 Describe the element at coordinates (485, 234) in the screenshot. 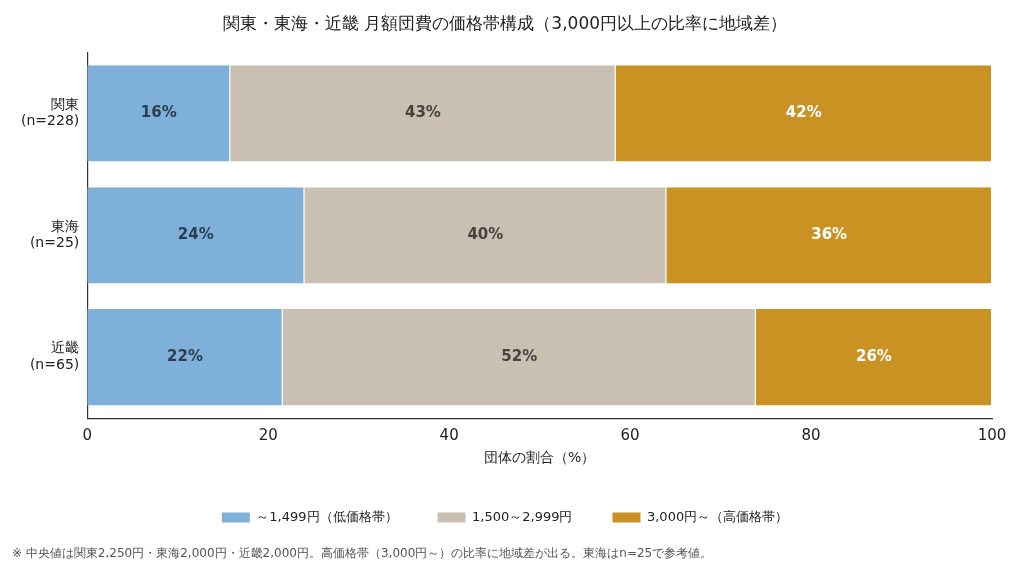

I see `data-label: 40%` at that location.